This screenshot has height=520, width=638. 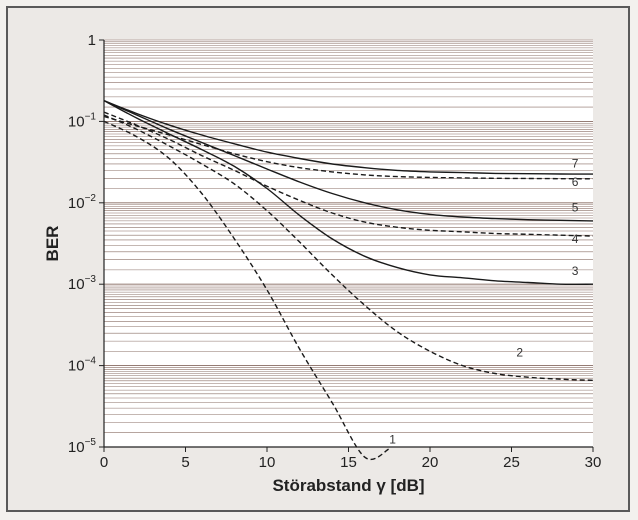 What do you see at coordinates (185, 462) in the screenshot?
I see `x-tick-label: 5` at bounding box center [185, 462].